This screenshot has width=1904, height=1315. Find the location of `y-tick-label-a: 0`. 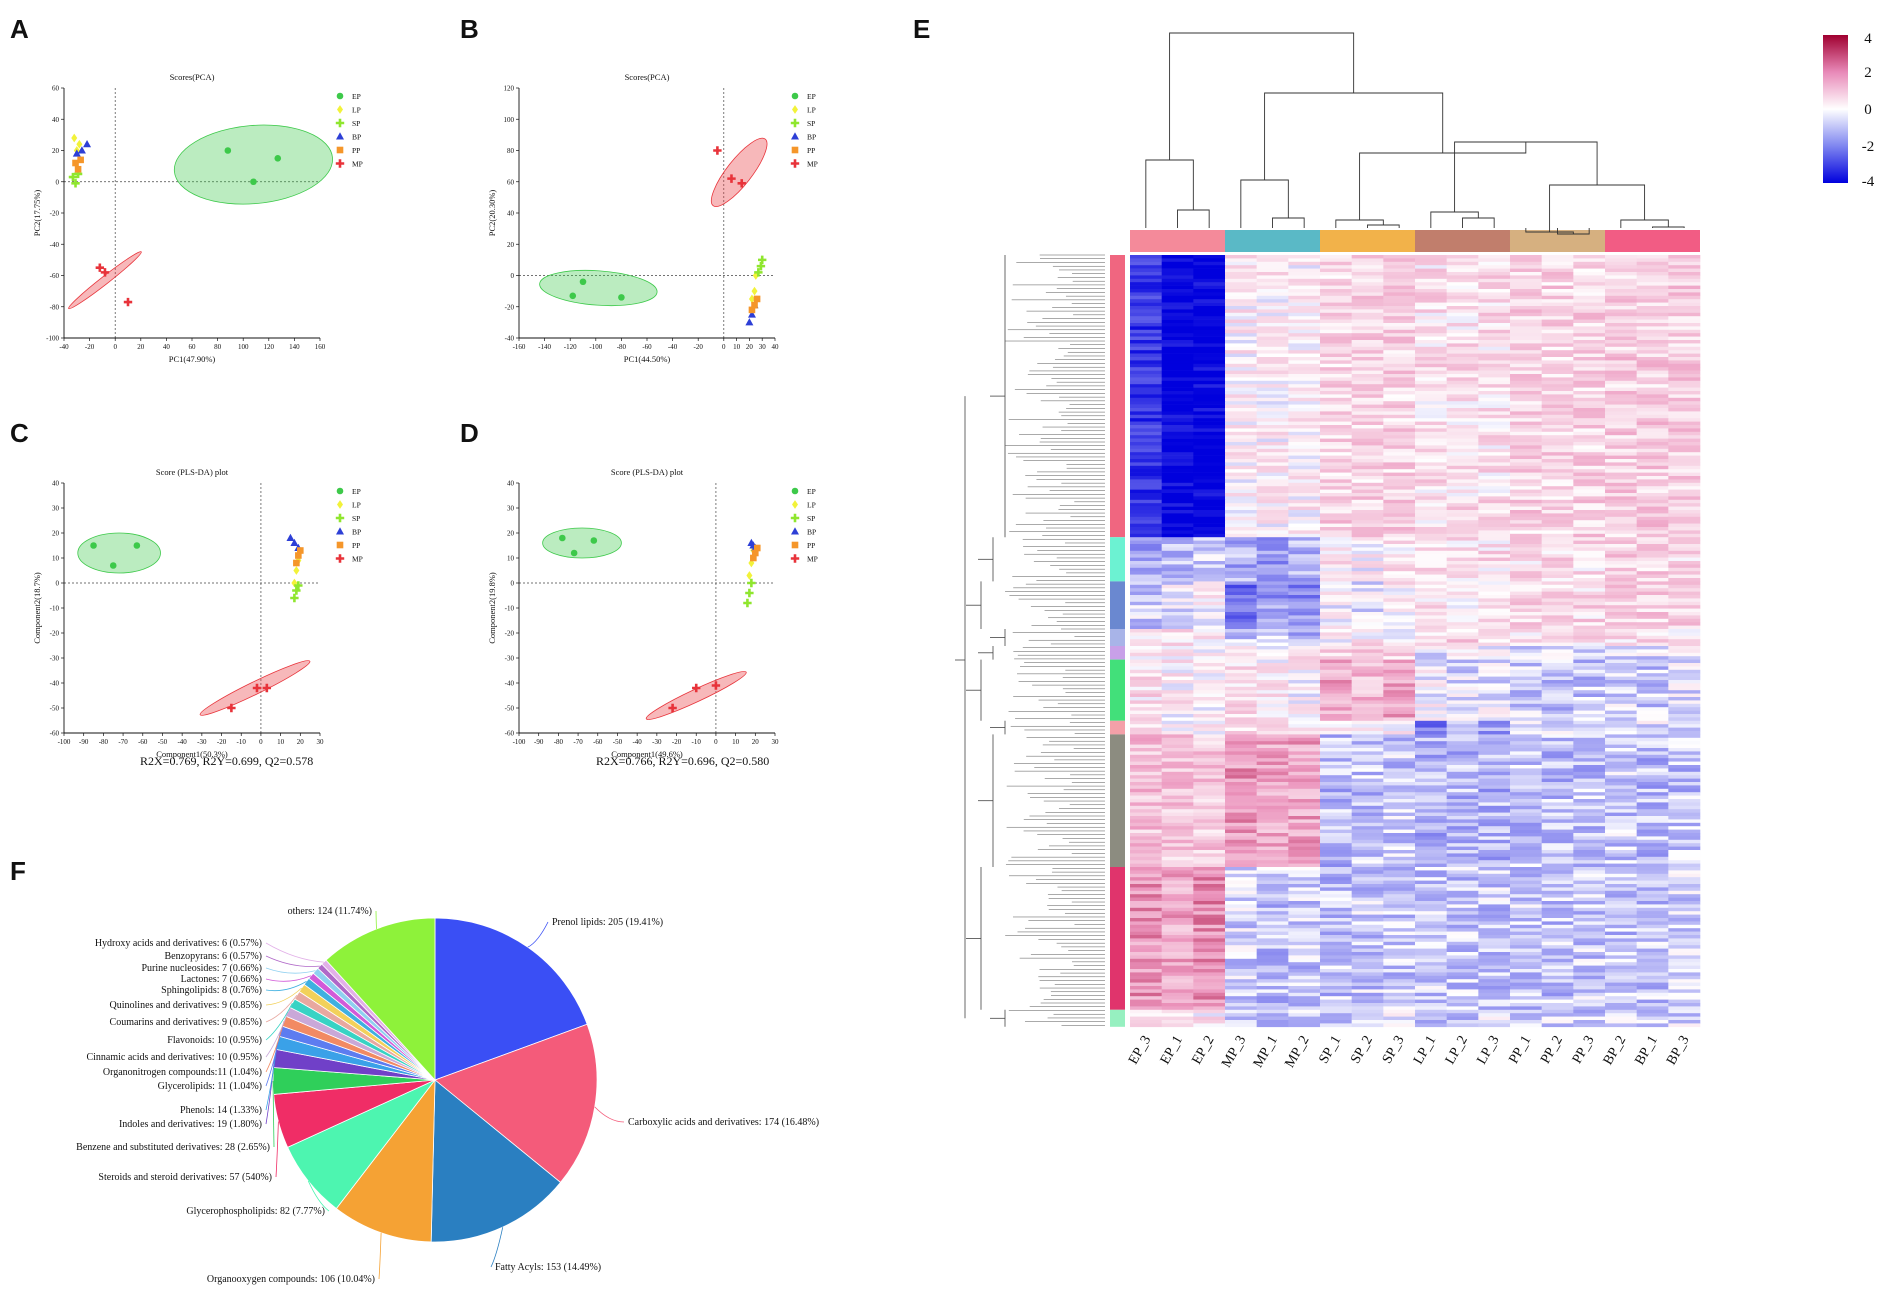

y-tick-label-a: 0 is located at coordinates (58, 182).